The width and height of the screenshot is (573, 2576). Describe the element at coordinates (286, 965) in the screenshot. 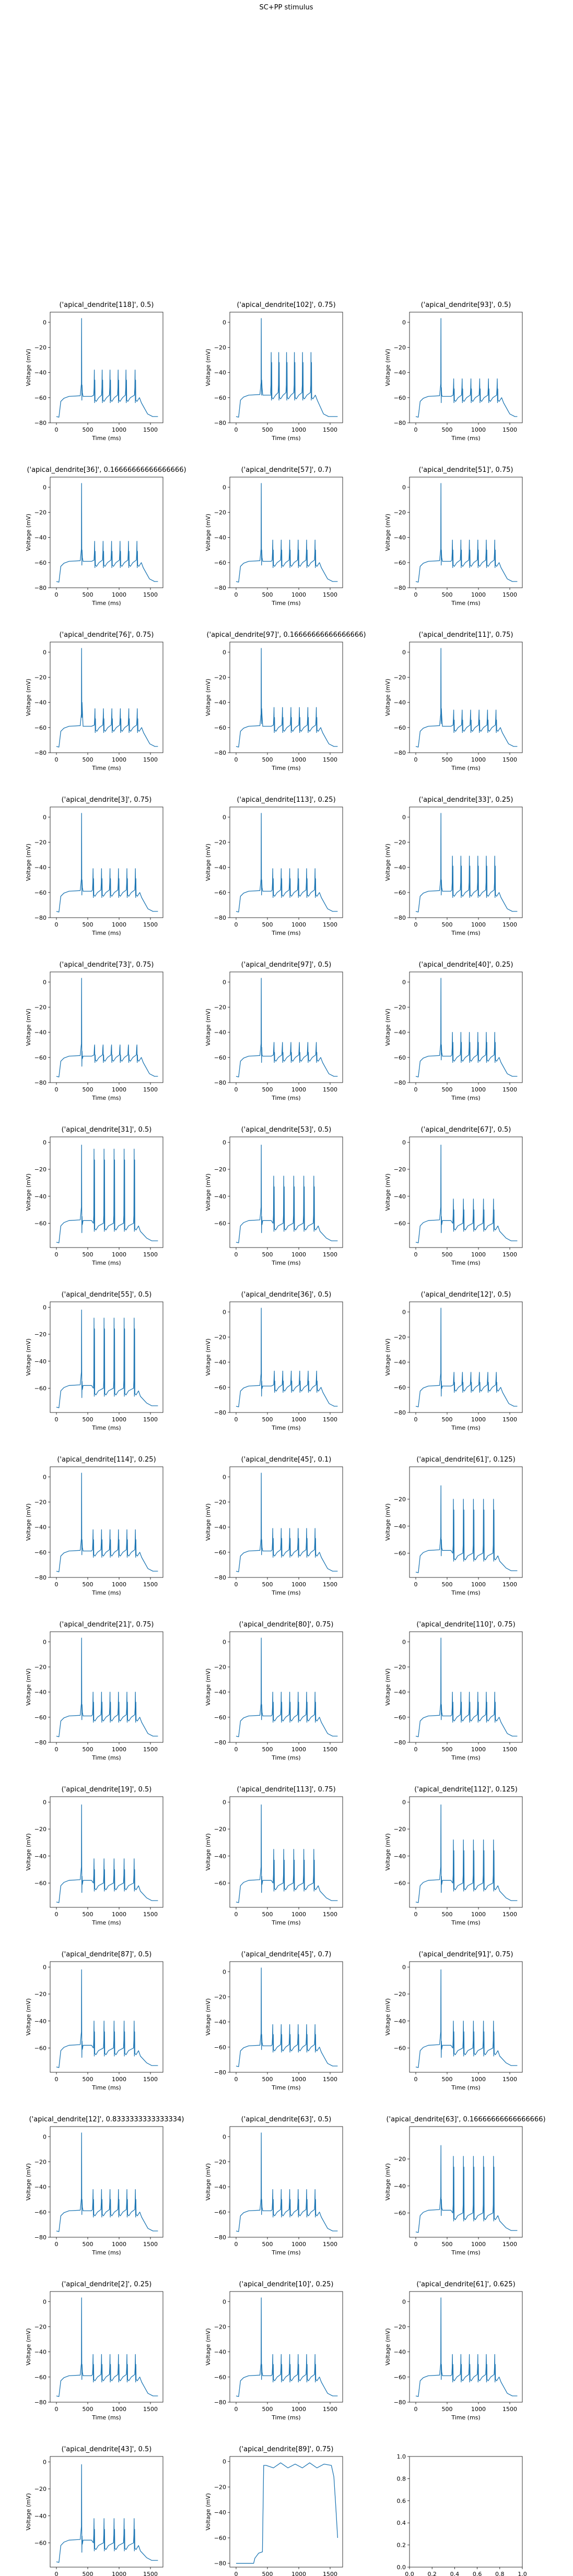

I see `subplot-title: ('apical_dendrite[97]', 0.5)` at that location.